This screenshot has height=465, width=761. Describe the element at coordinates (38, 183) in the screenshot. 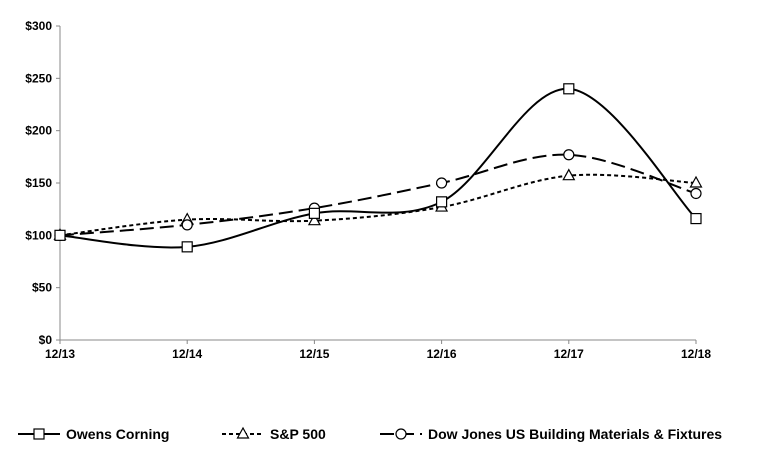

I see `y-tick-label: $150` at that location.